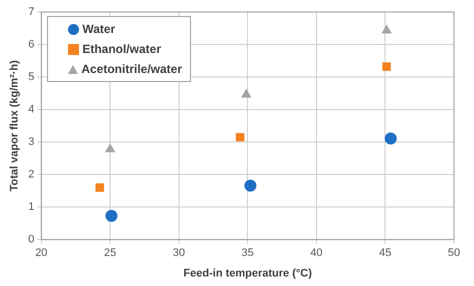  What do you see at coordinates (14, 126) in the screenshot?
I see `y-axis-title: Total vapor flux (kg/m²·h)` at bounding box center [14, 126].